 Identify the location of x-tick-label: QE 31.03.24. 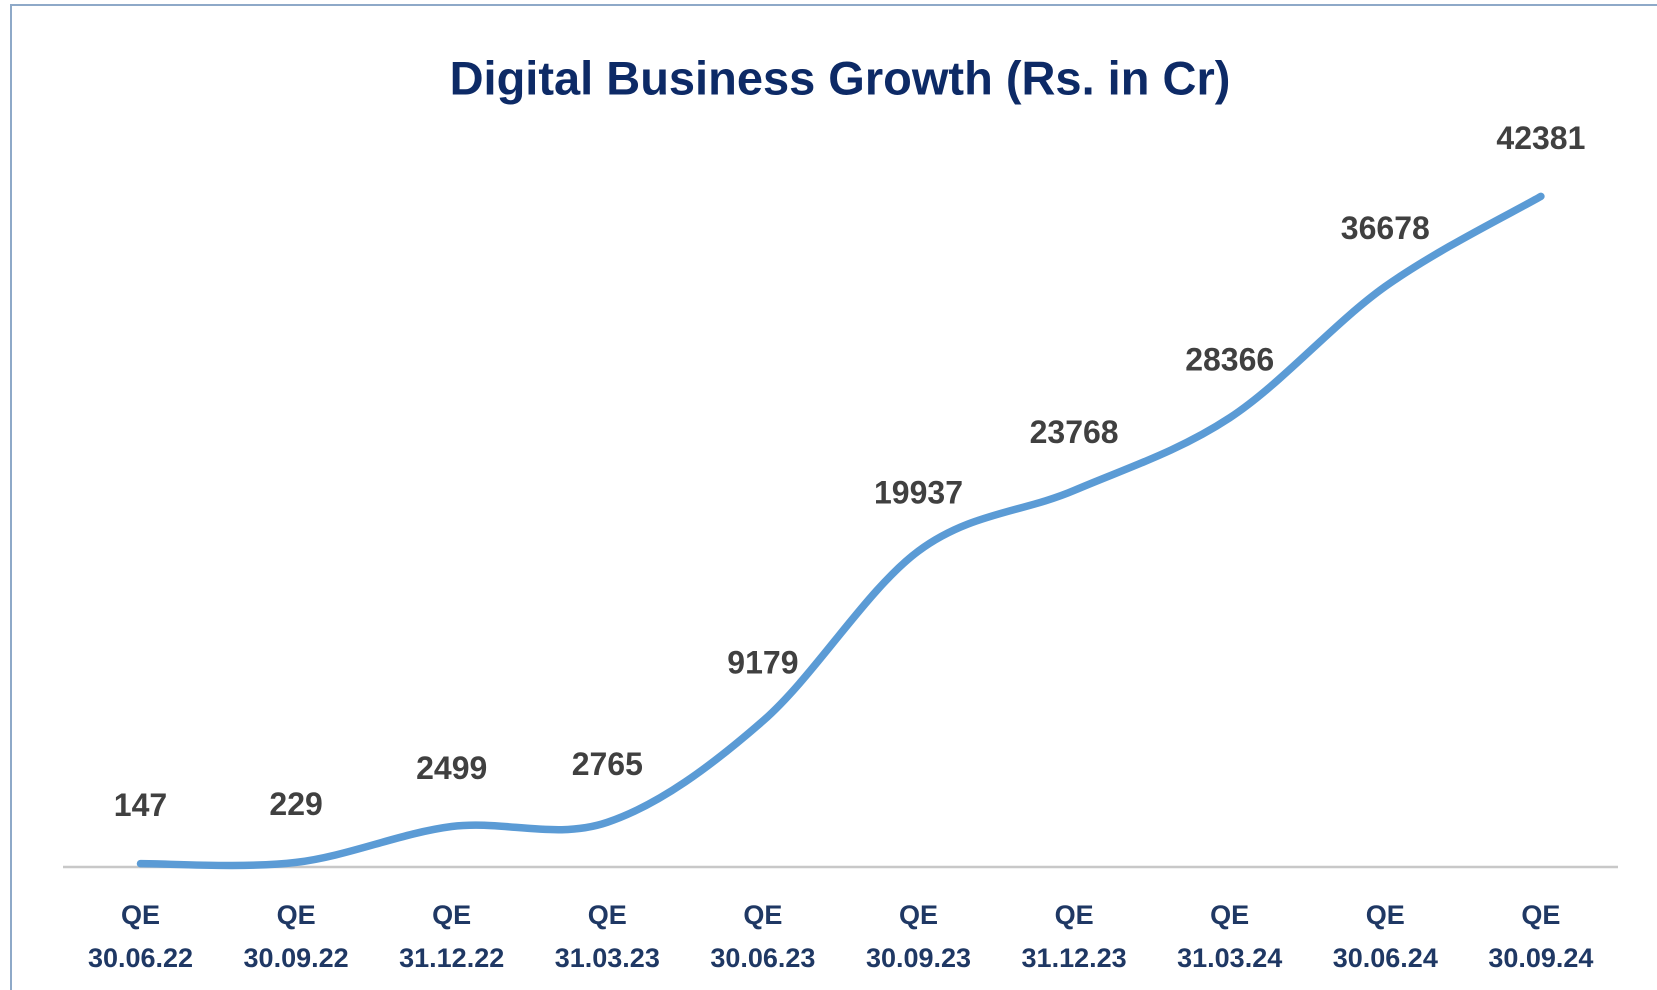
(1230, 936).